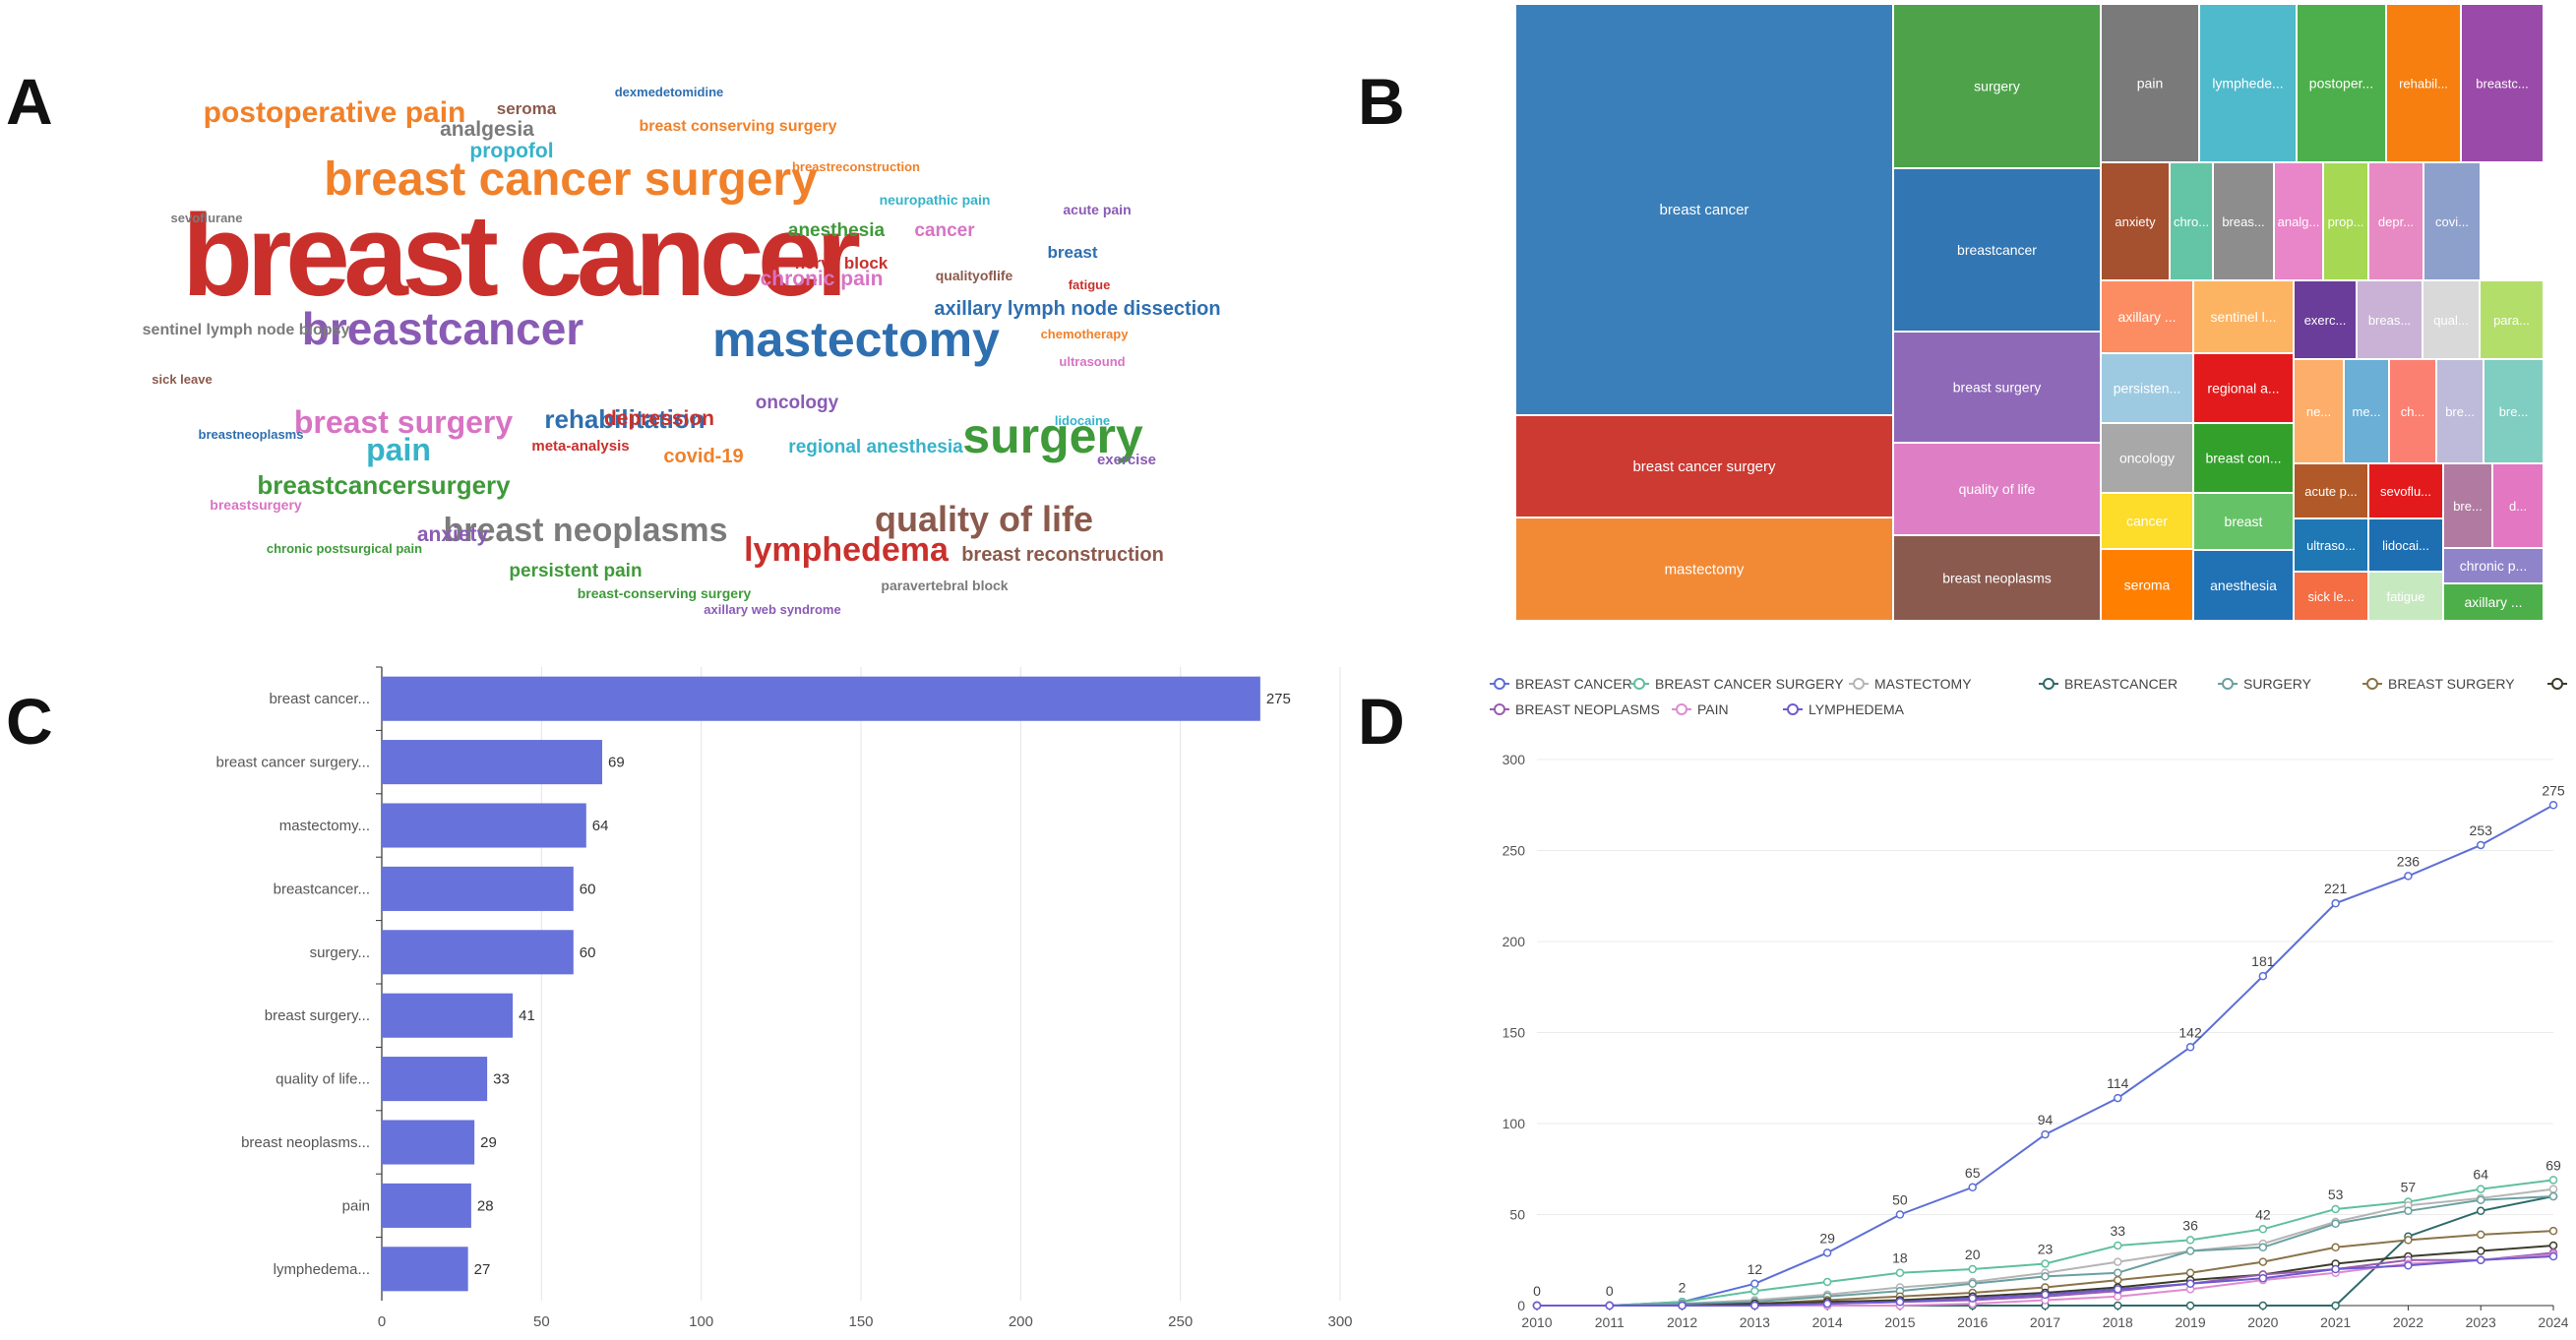 Image resolution: width=2576 pixels, height=1340 pixels. Describe the element at coordinates (2561, 684) in the screenshot. I see `legend-item-quality-of-life: QUALITY OF LIFE` at that location.